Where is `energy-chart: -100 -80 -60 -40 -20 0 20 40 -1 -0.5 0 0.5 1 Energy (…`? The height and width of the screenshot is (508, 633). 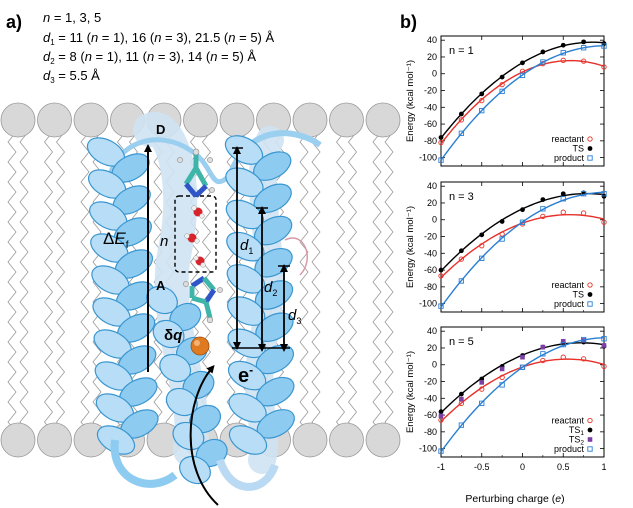 energy-chart: -100 -80 -60 -40 -20 0 20 40 -1 -0.5 0 0.5 1 Energy (… is located at coordinates (506, 399).